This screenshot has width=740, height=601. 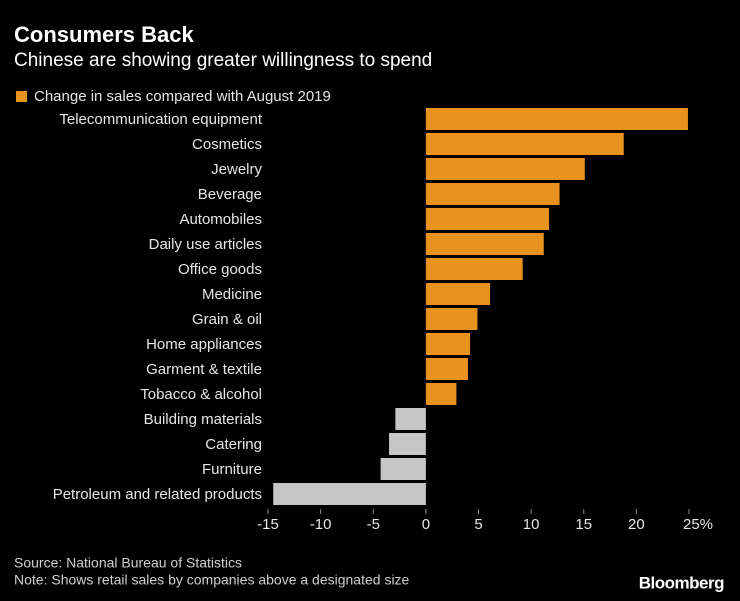 What do you see at coordinates (426, 524) in the screenshot?
I see `x-tick-label: 0` at bounding box center [426, 524].